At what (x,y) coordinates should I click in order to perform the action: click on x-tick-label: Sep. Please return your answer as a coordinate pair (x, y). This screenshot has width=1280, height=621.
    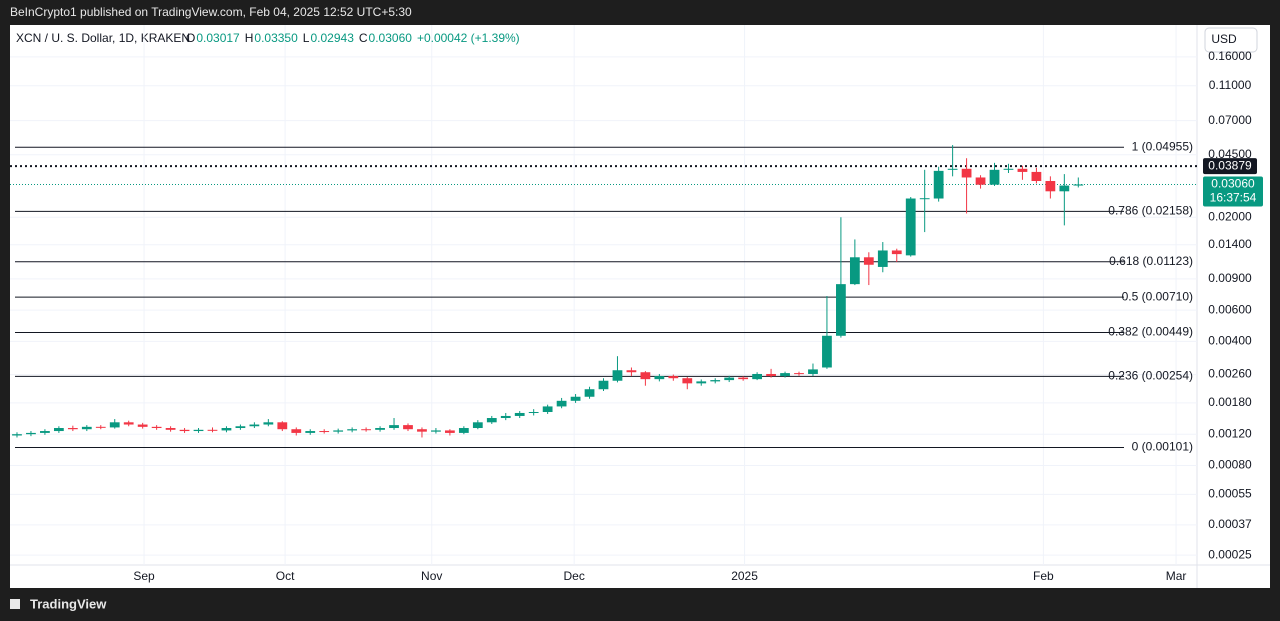
    Looking at the image, I should click on (144, 576).